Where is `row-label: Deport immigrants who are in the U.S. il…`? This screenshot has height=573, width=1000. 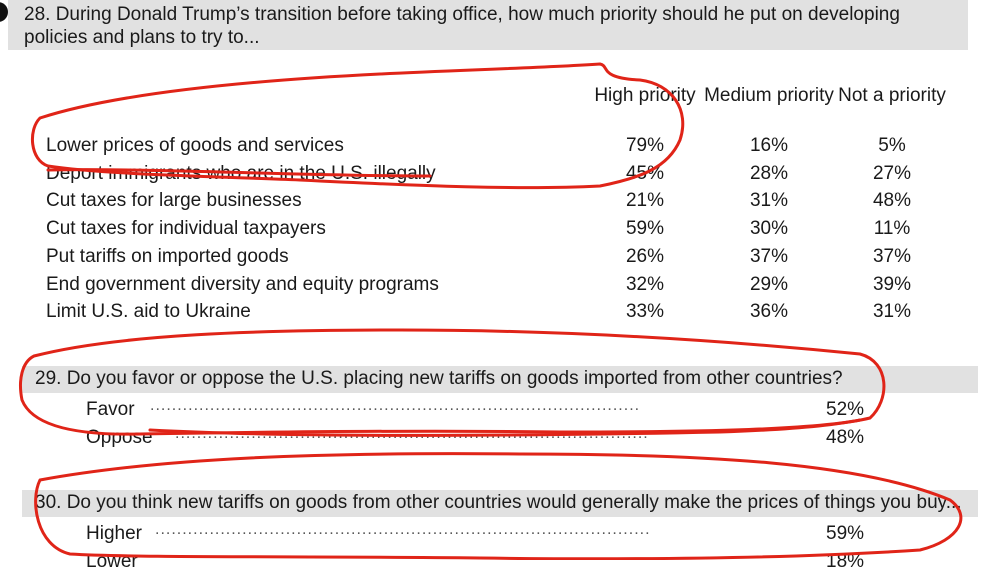
row-label: Deport immigrants who are in the U.S. il… is located at coordinates (241, 173).